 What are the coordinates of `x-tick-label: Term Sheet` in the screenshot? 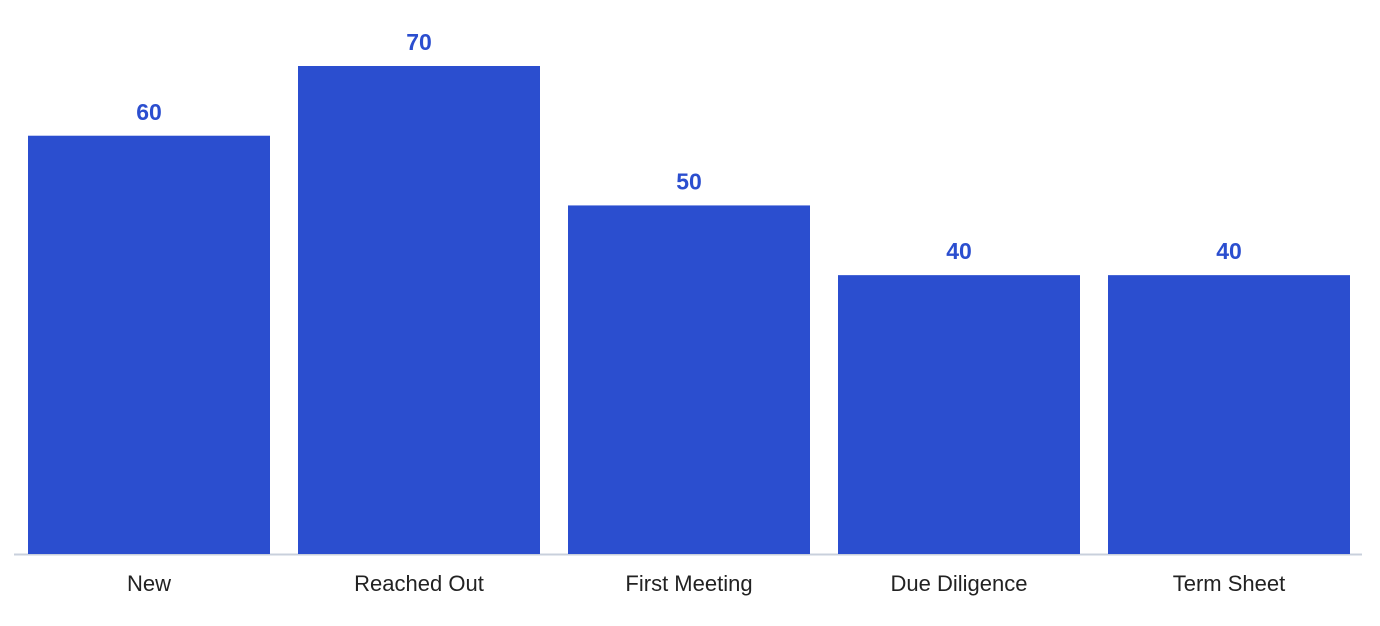 It's located at (1229, 583).